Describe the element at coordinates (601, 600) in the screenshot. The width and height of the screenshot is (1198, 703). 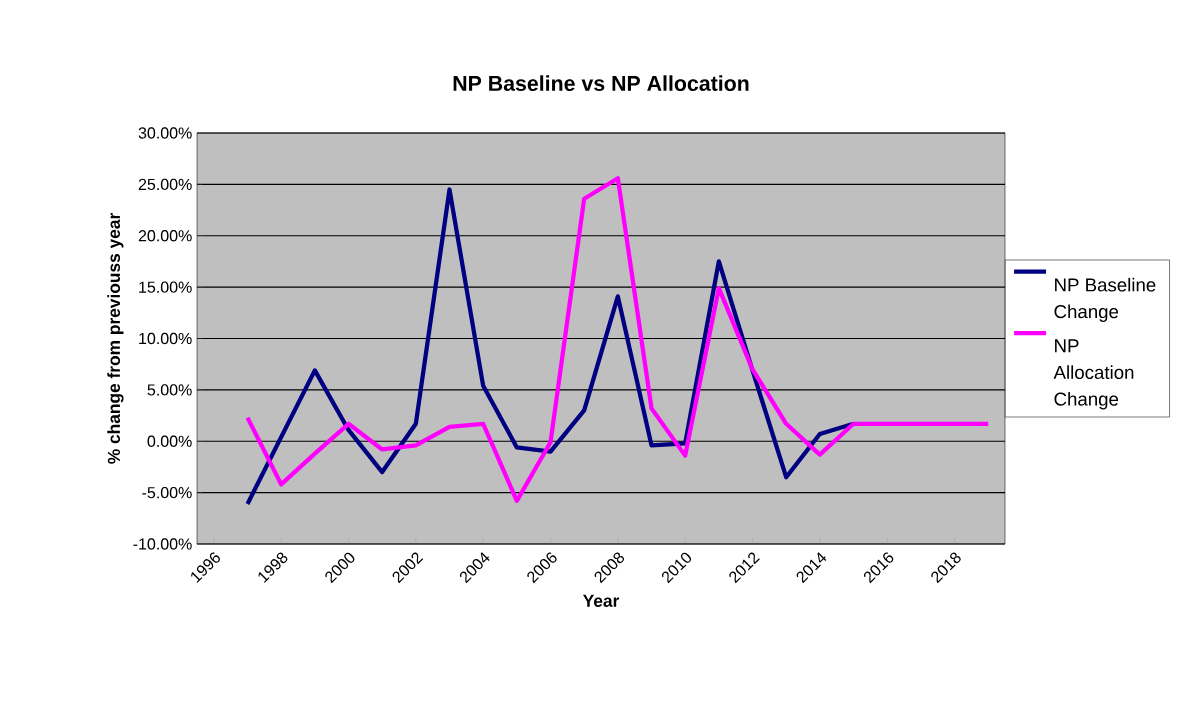
I see `x-axis-title: Year` at that location.